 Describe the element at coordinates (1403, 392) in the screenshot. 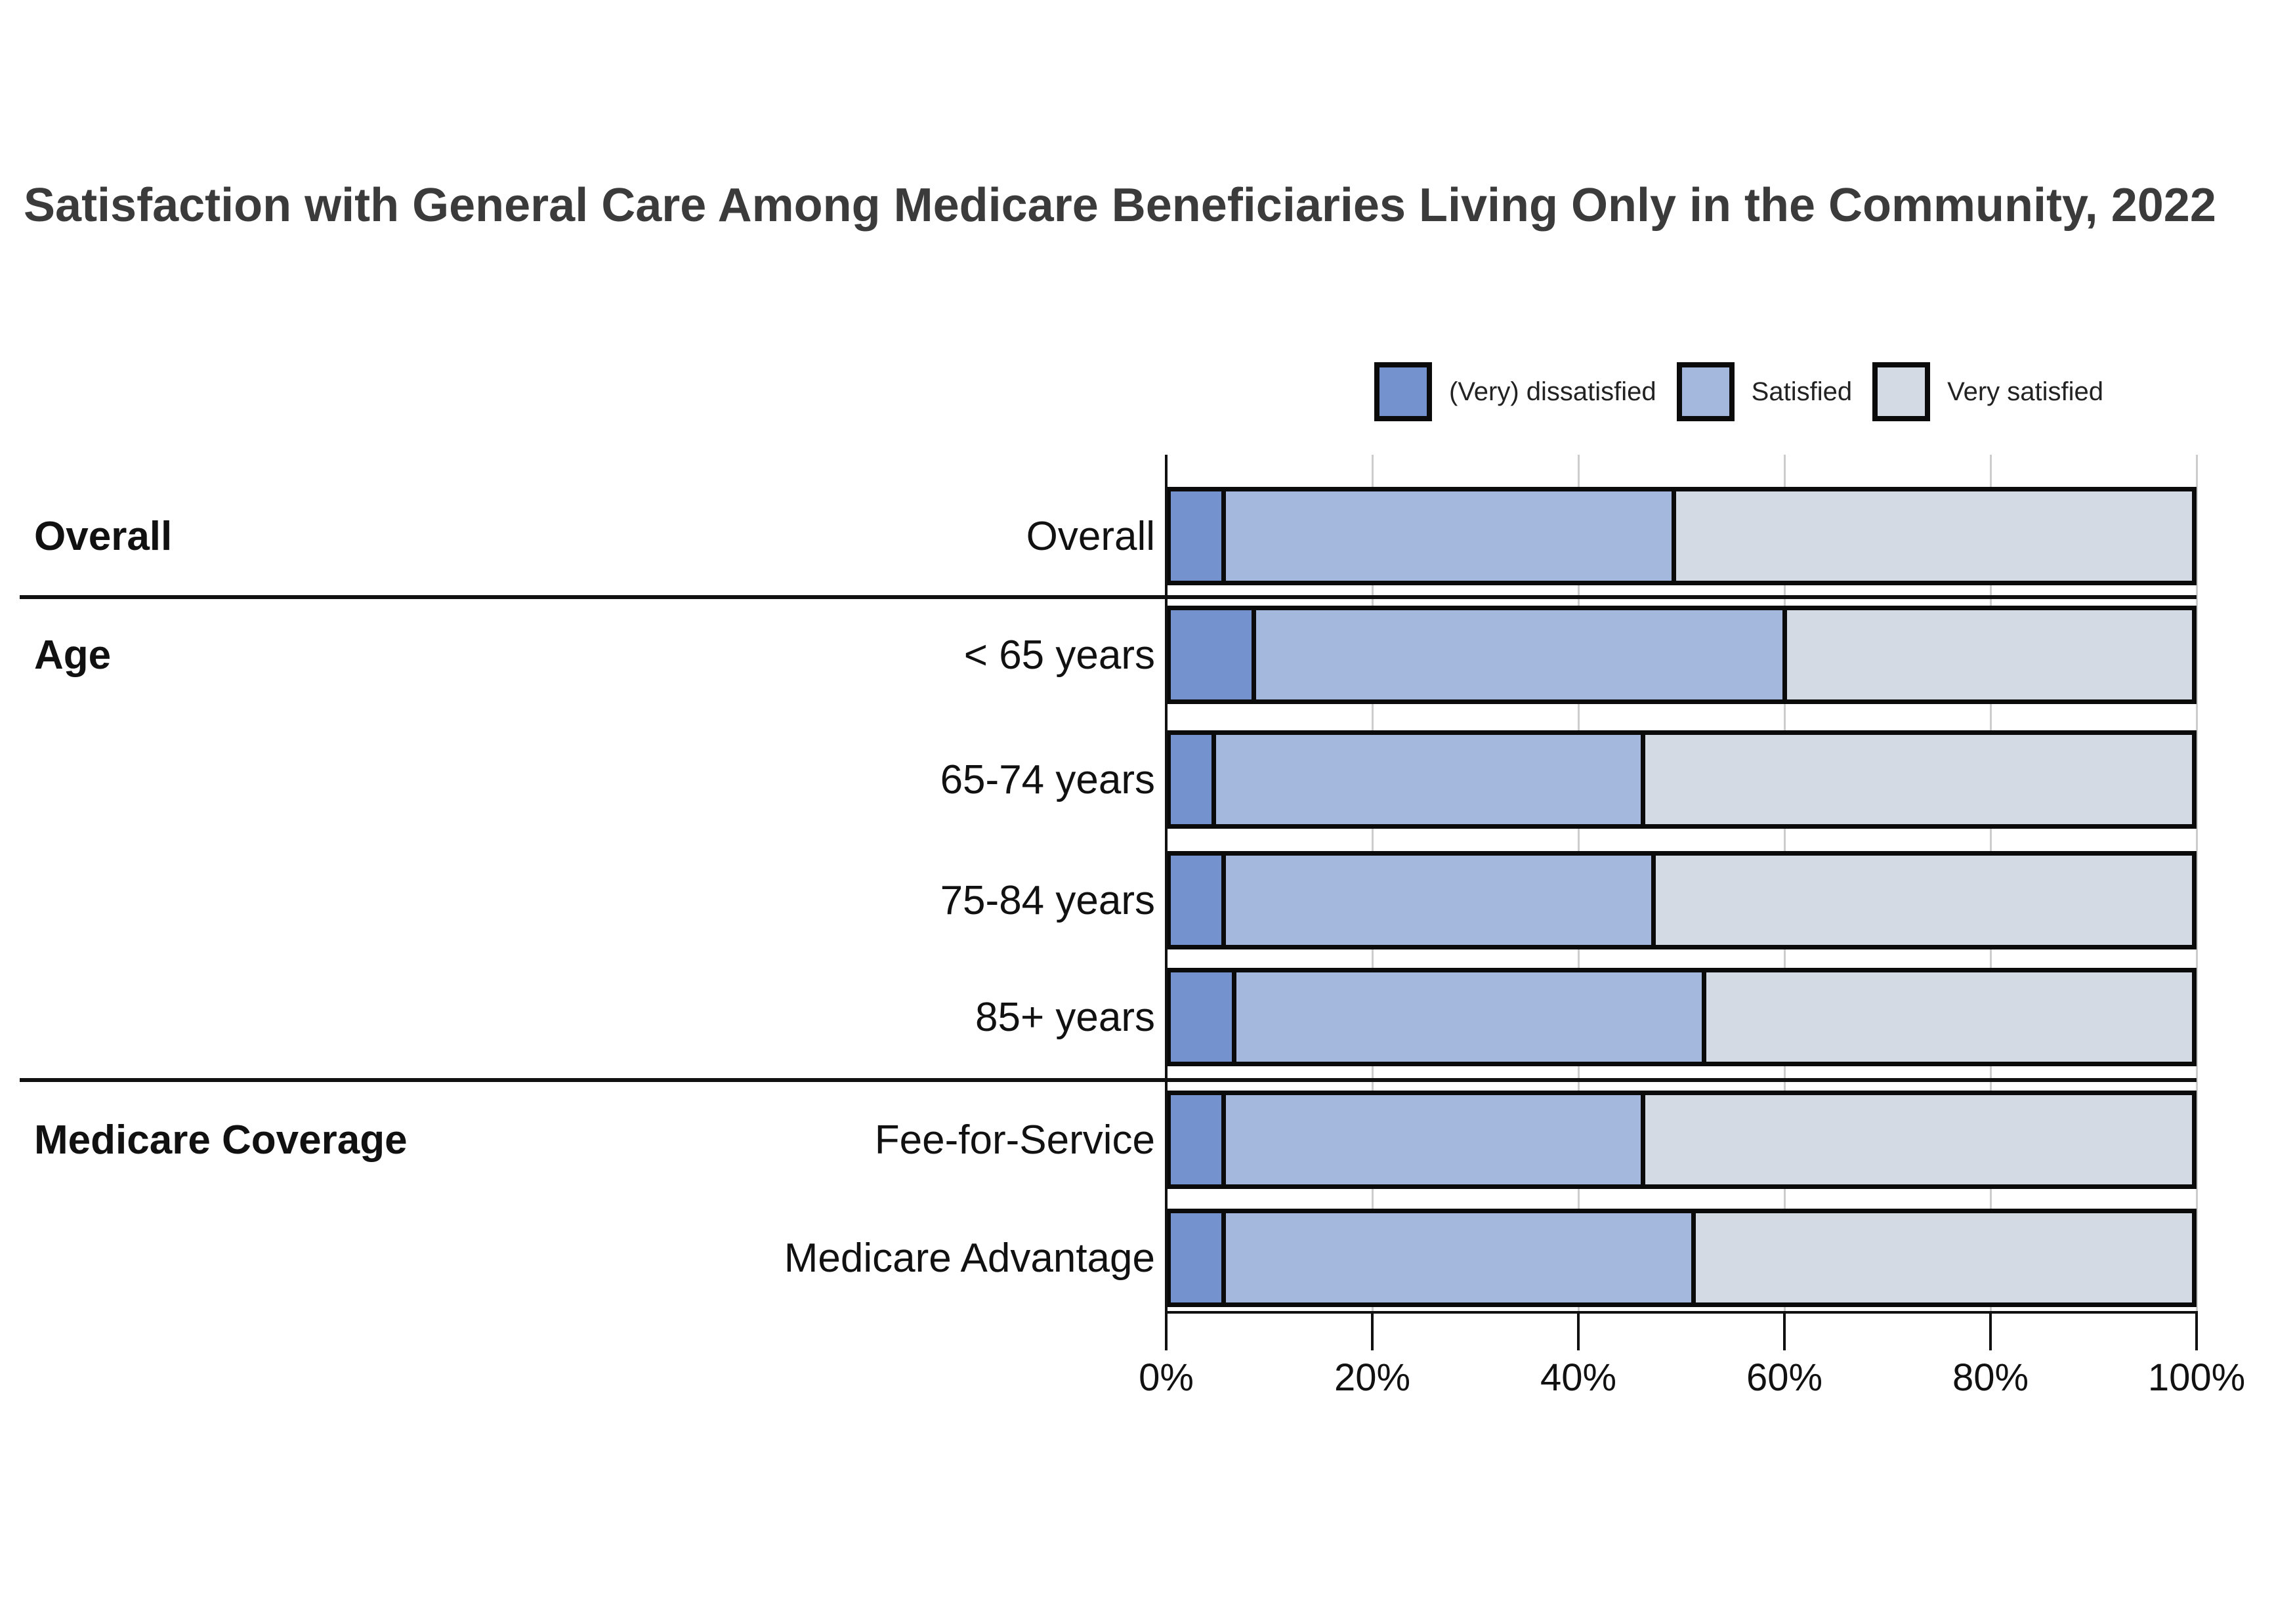

I see `legend-swatch-dissatisfied` at that location.